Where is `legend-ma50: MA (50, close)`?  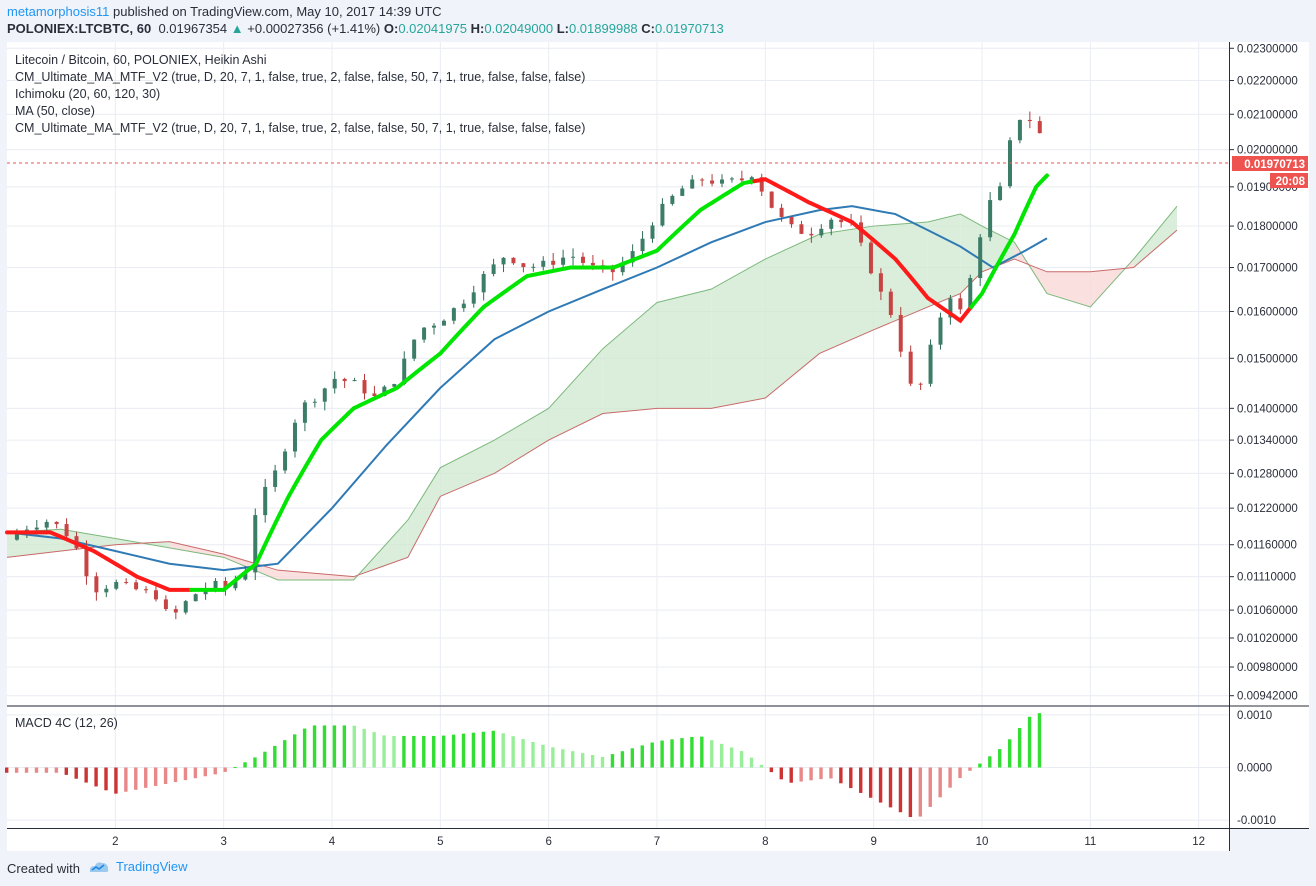
legend-ma50: MA (50, close) is located at coordinates (55, 111).